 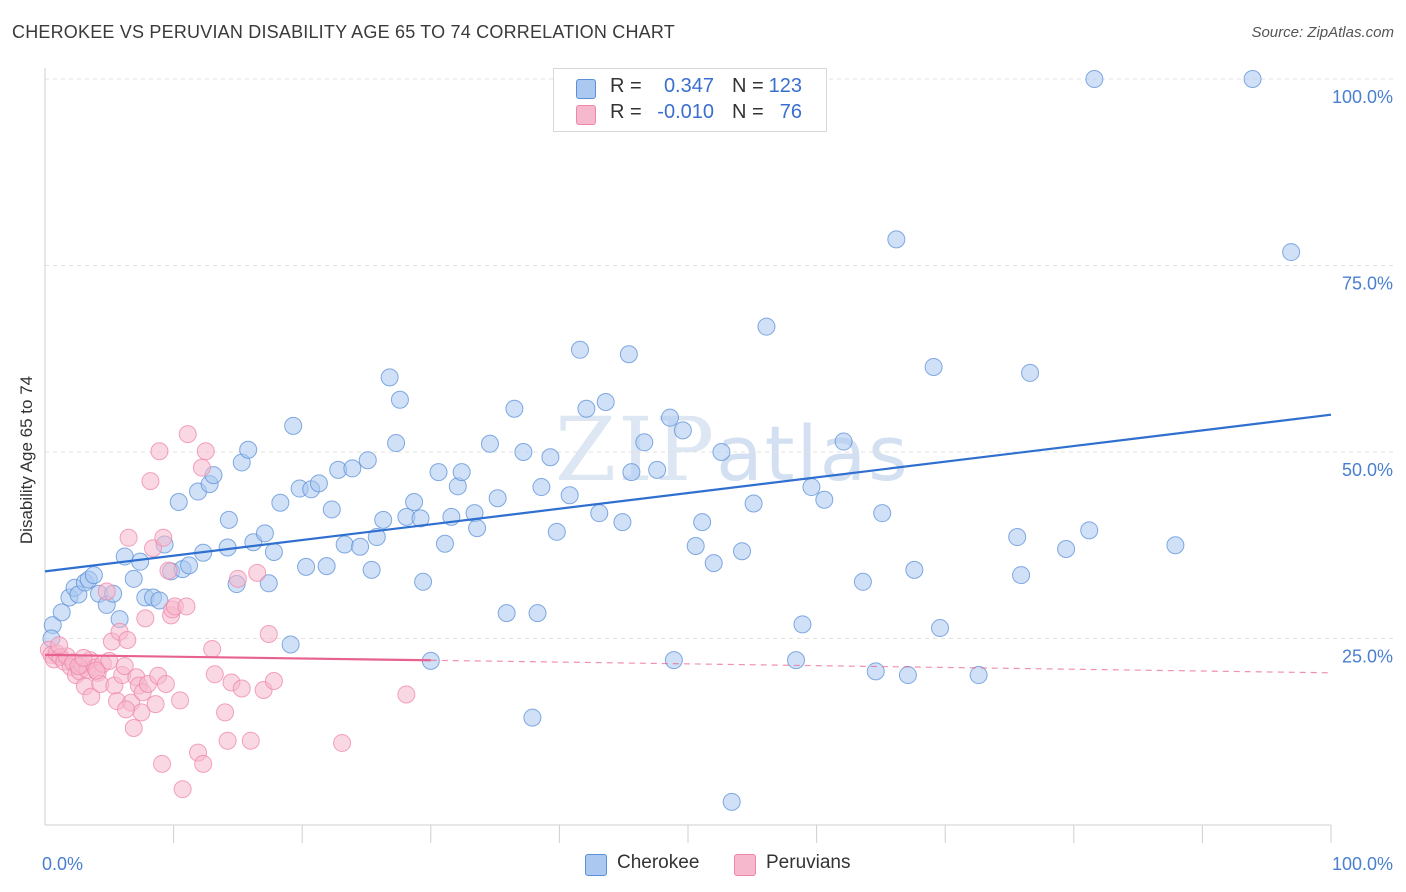 I want to click on legend-r-label: R =, so click(x=626, y=112).